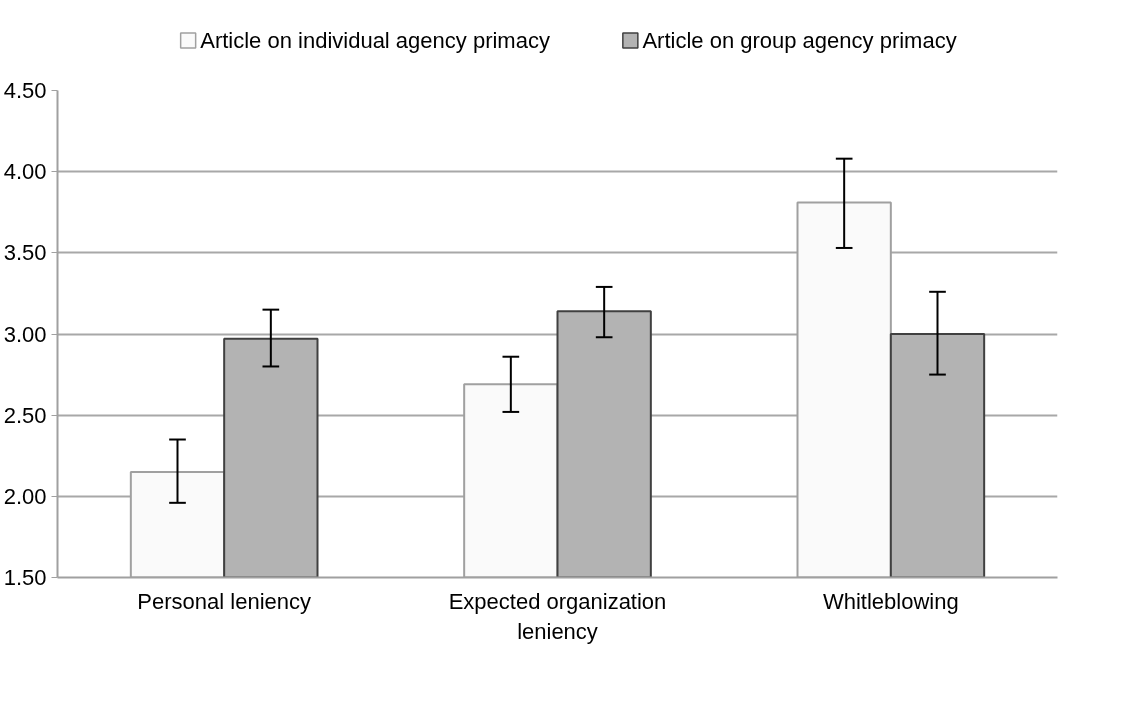  Describe the element at coordinates (25, 334) in the screenshot. I see `y-tick-label: 3.00` at that location.